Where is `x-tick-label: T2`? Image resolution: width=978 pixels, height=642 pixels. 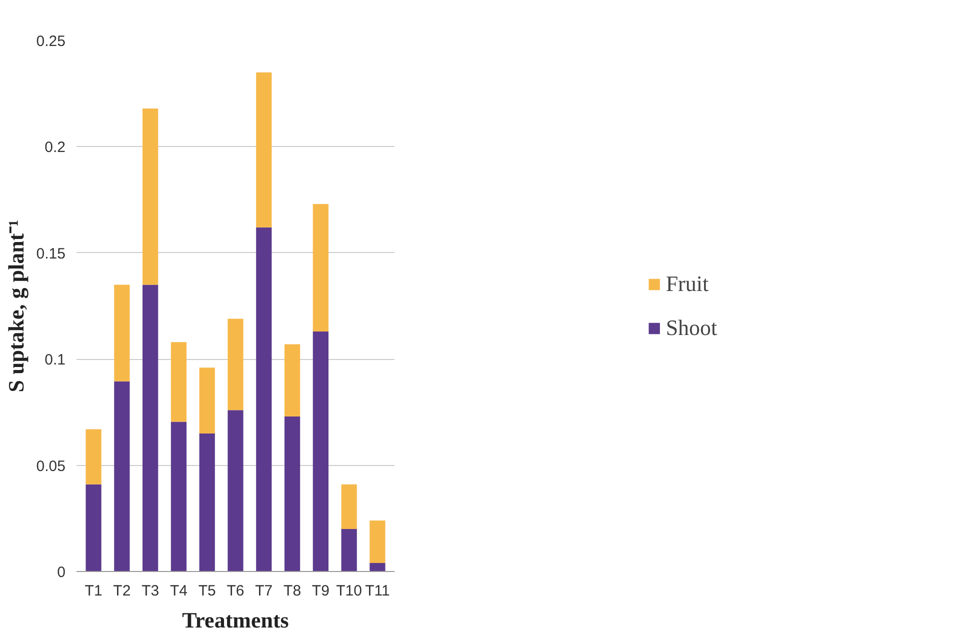 x-tick-label: T2 is located at coordinates (122, 591).